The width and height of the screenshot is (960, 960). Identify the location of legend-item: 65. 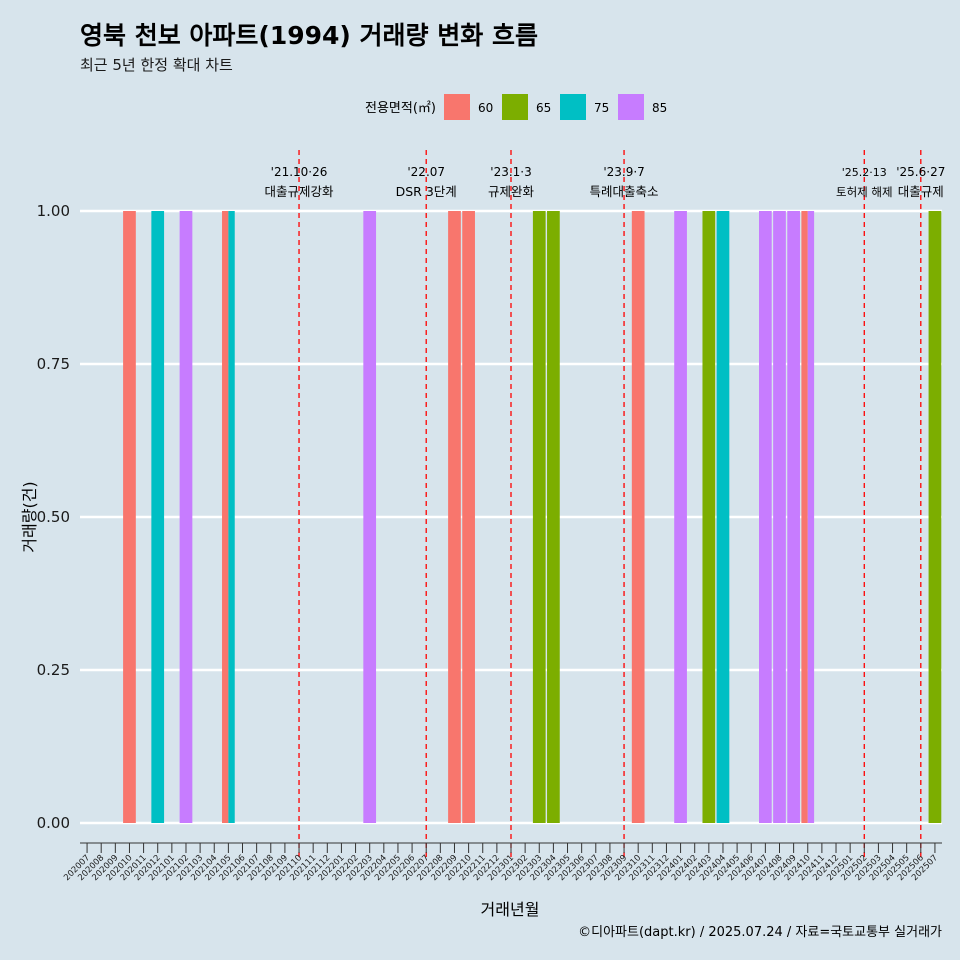
(526, 107).